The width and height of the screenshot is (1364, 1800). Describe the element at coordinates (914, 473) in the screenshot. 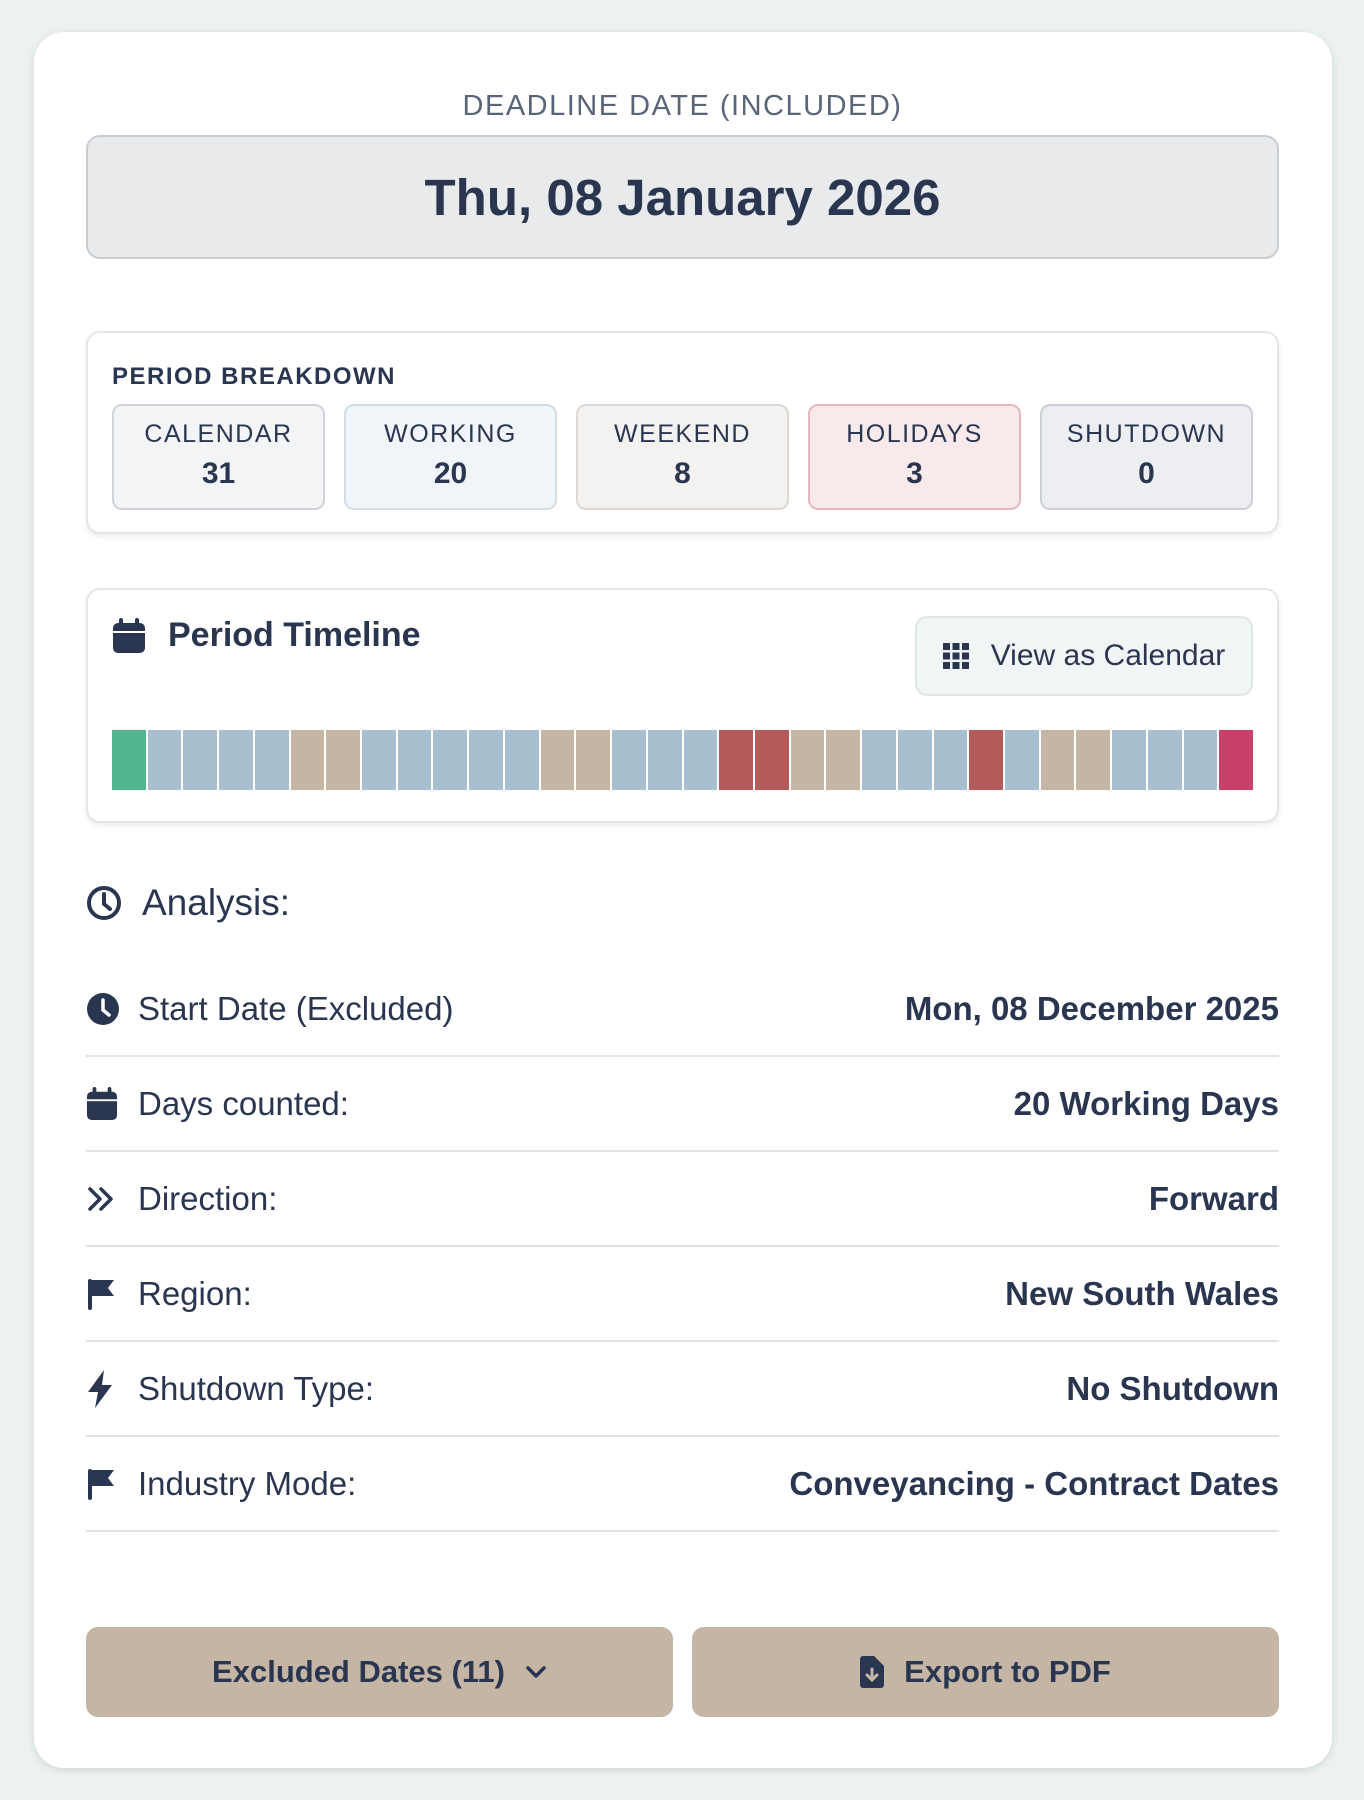

I see `stat-value: 3` at that location.